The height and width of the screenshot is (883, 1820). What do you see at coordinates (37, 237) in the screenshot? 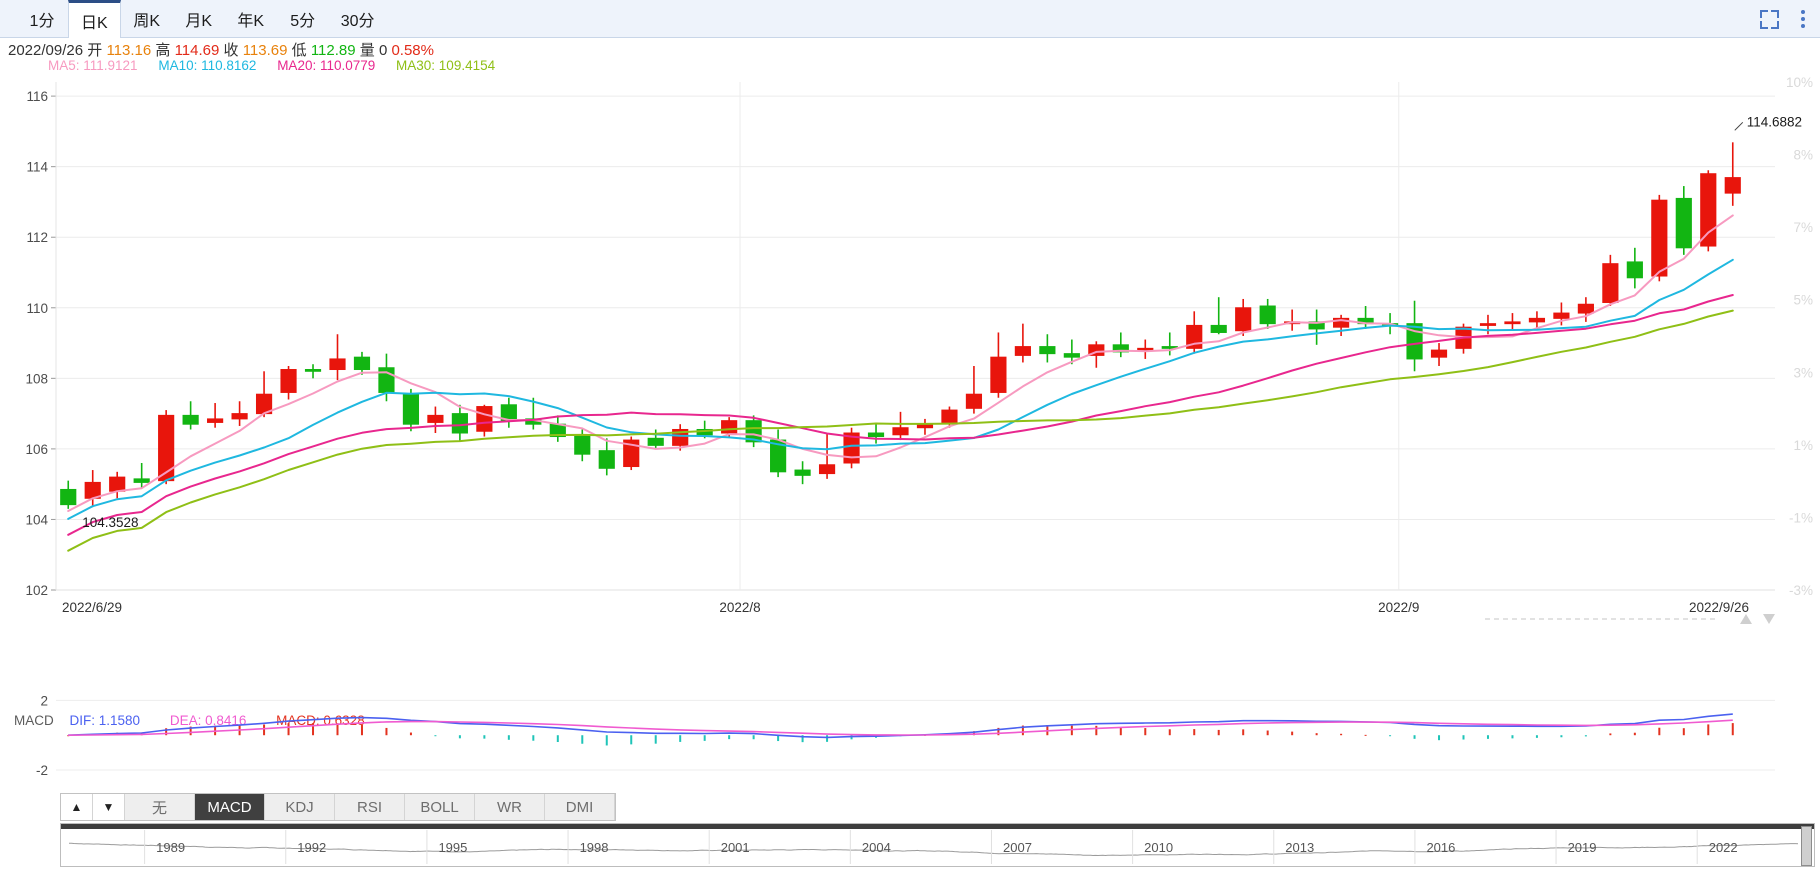
I see `y-axis-tick: 112` at bounding box center [37, 237].